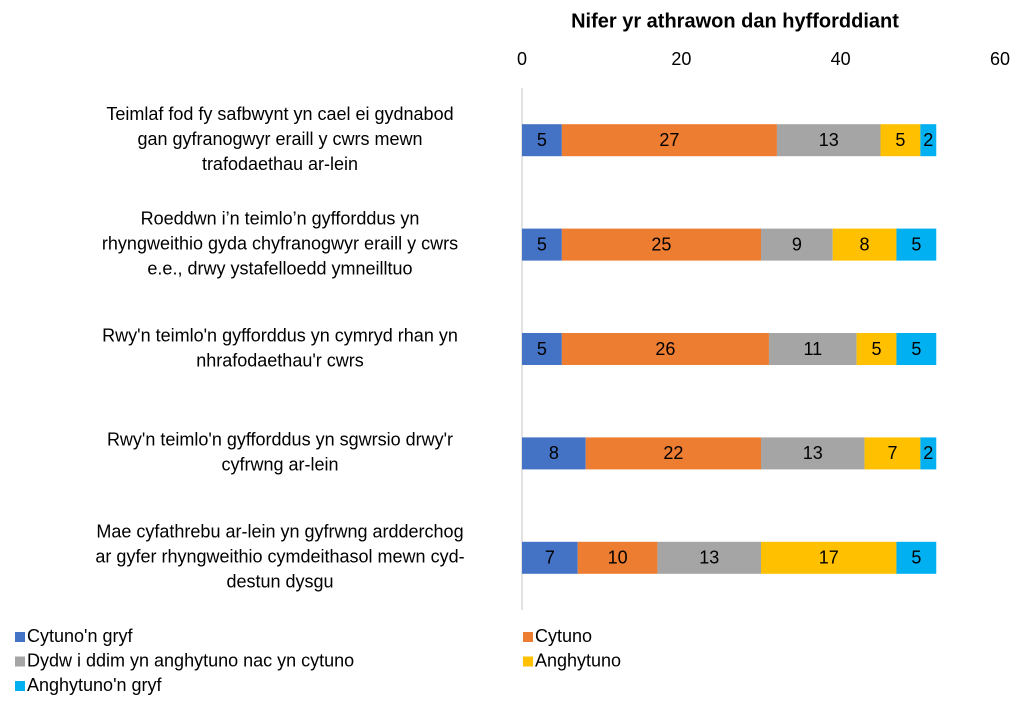 This screenshot has width=1021, height=707. I want to click on value-label: 27, so click(669, 140).